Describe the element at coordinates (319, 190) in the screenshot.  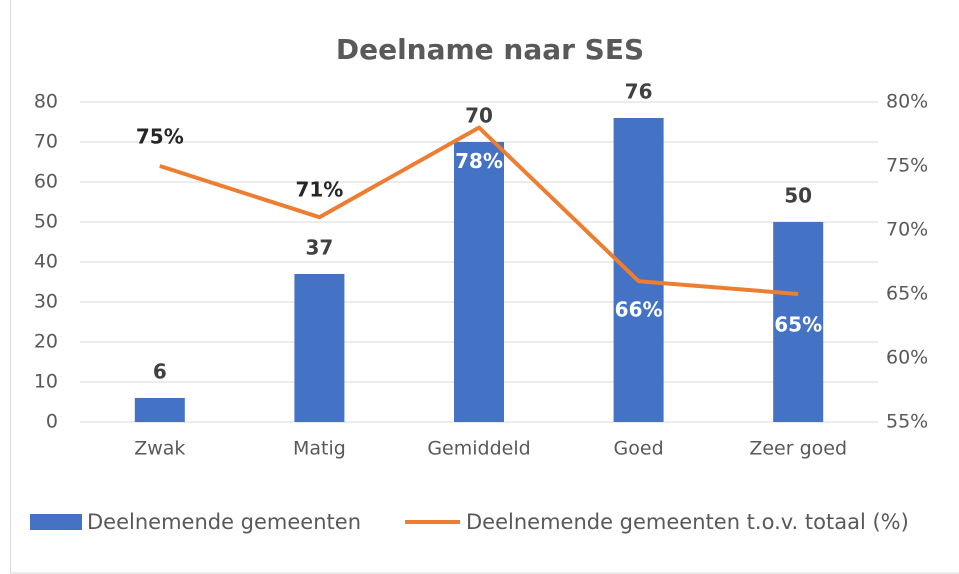
I see `line-value-label: 71%` at that location.